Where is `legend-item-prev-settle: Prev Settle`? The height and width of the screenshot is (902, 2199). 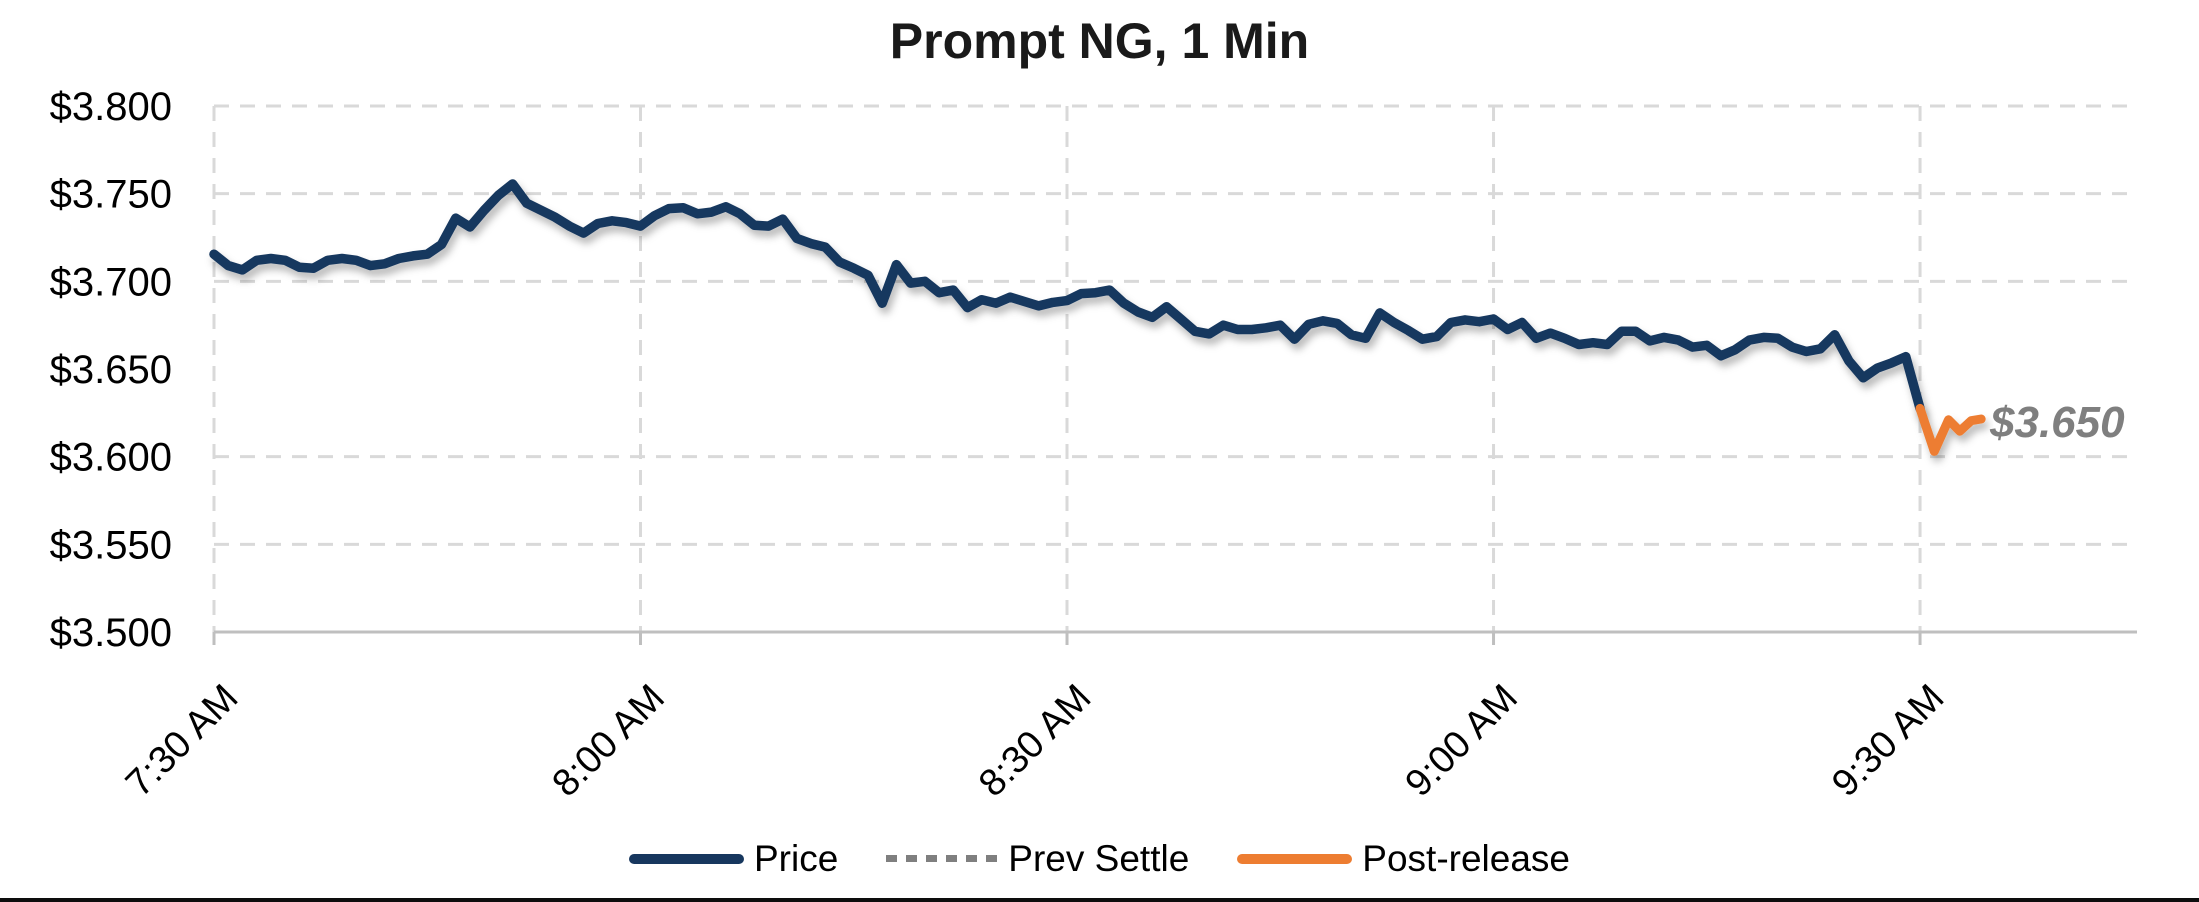 legend-item-prev-settle: Prev Settle is located at coordinates (1037, 858).